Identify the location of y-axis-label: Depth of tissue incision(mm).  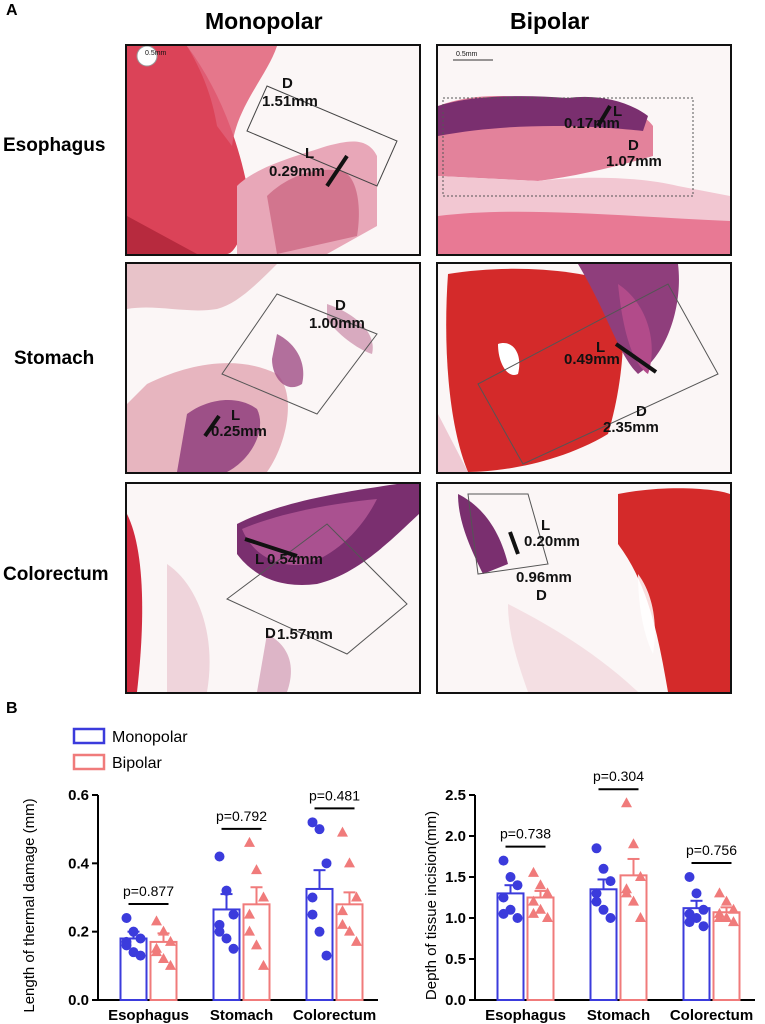
(431, 905).